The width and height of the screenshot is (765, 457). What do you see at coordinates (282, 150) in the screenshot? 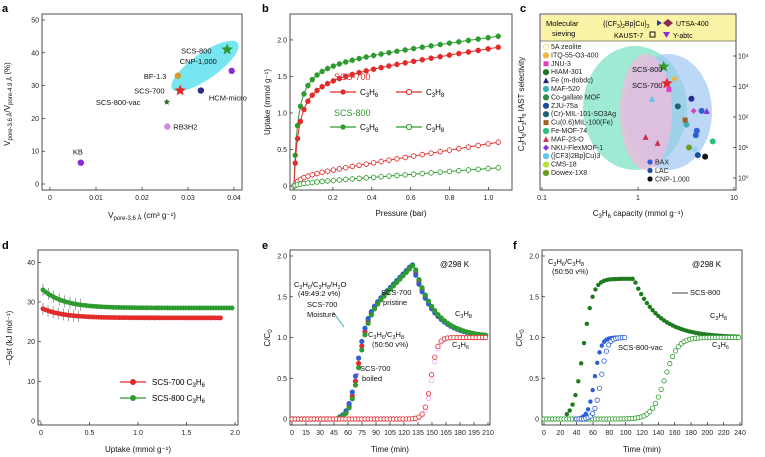
I see `y-tick-label: 0.5` at bounding box center [282, 150].